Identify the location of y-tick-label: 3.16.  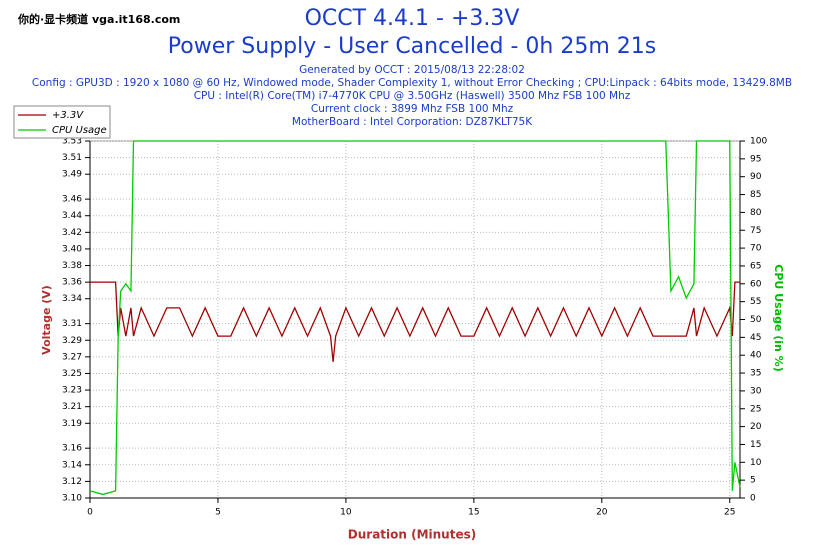
(72, 449).